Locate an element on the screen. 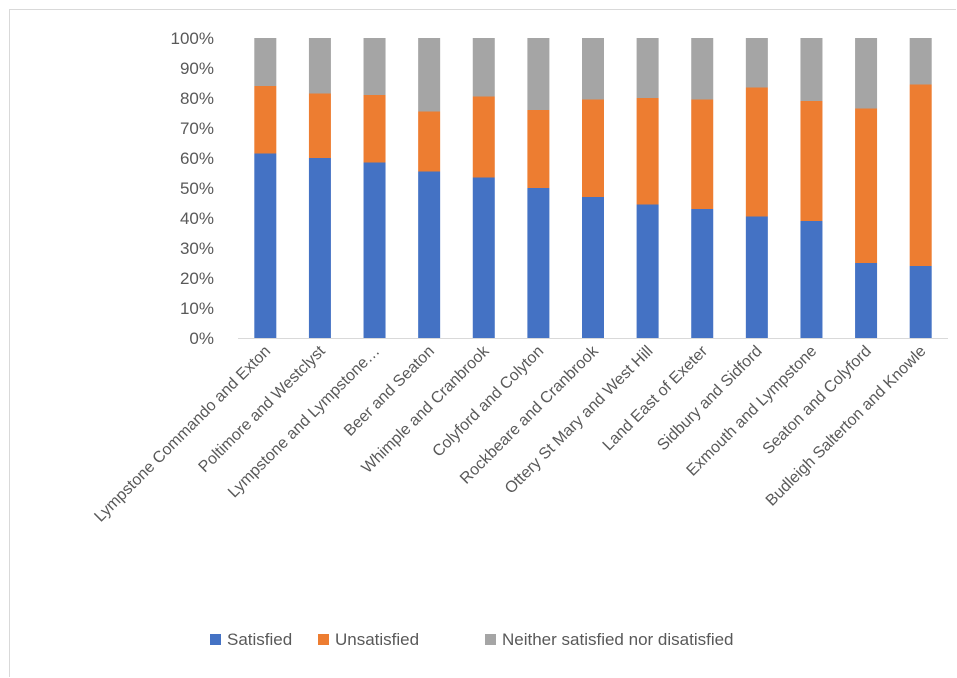 This screenshot has width=957, height=678. x-category-label: Colyford and Colyton is located at coordinates (489, 402).